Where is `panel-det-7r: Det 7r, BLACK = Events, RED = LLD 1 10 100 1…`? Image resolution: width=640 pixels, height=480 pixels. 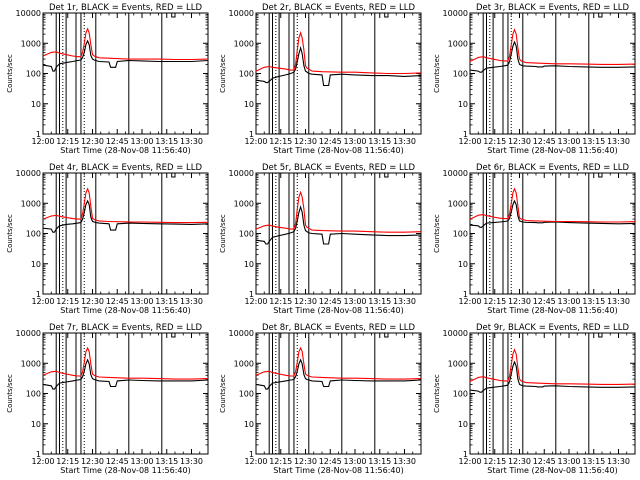 panel-det-7r: Det 7r, BLACK = Events, RED = LLD 1 10 100 1… is located at coordinates (107, 399).